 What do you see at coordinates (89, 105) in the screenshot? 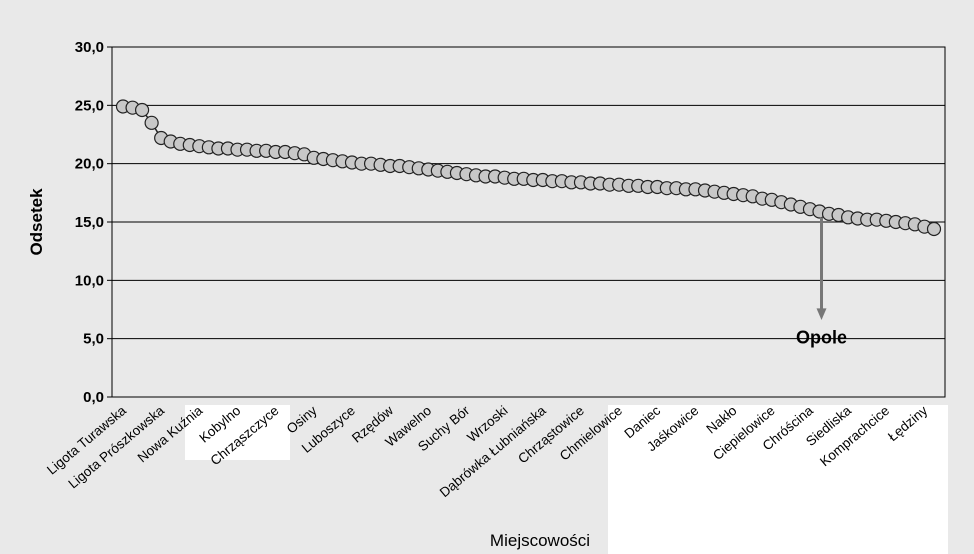
I see `y-tick-label: 25,0` at bounding box center [89, 105].